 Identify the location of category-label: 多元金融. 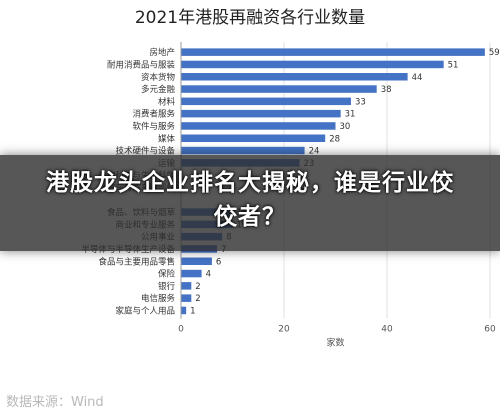
(158, 89).